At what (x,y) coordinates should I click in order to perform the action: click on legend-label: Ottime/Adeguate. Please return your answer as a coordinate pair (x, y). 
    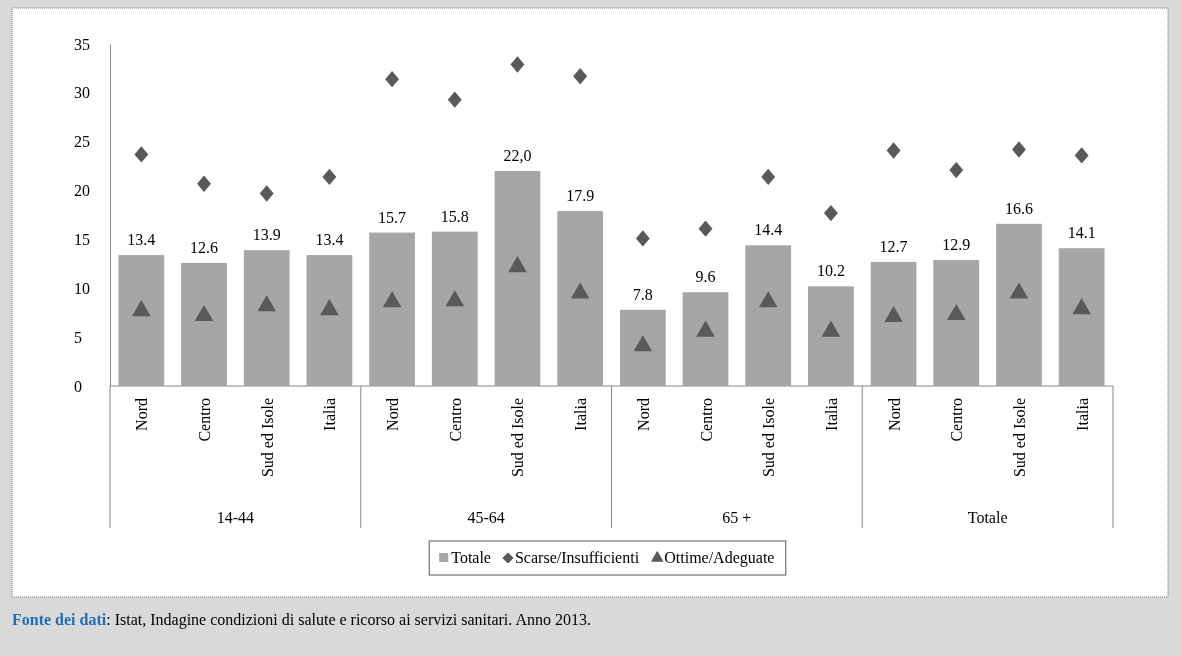
    Looking at the image, I should click on (719, 558).